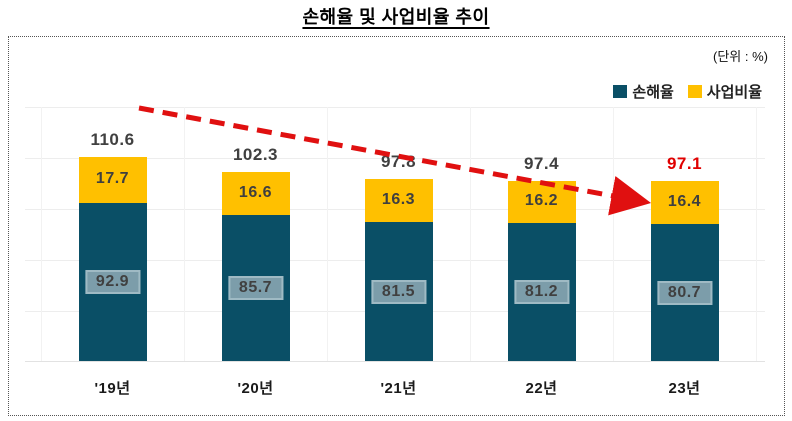 Image resolution: width=792 pixels, height=421 pixels. I want to click on loss-ratio-segment: 81.5, so click(398, 291).